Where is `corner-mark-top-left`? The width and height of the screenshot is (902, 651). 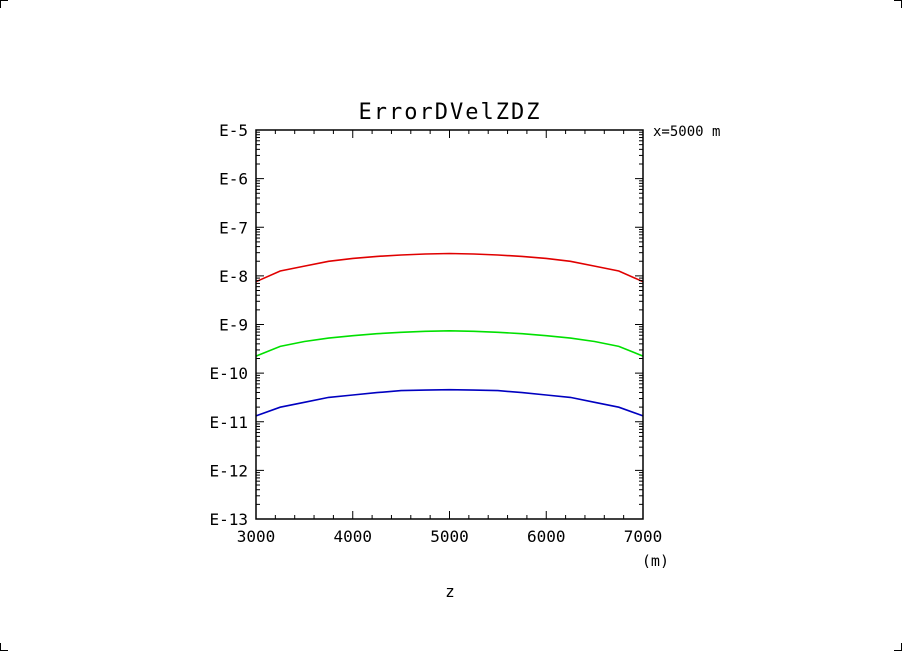 corner-mark-top-left is located at coordinates (4, 4).